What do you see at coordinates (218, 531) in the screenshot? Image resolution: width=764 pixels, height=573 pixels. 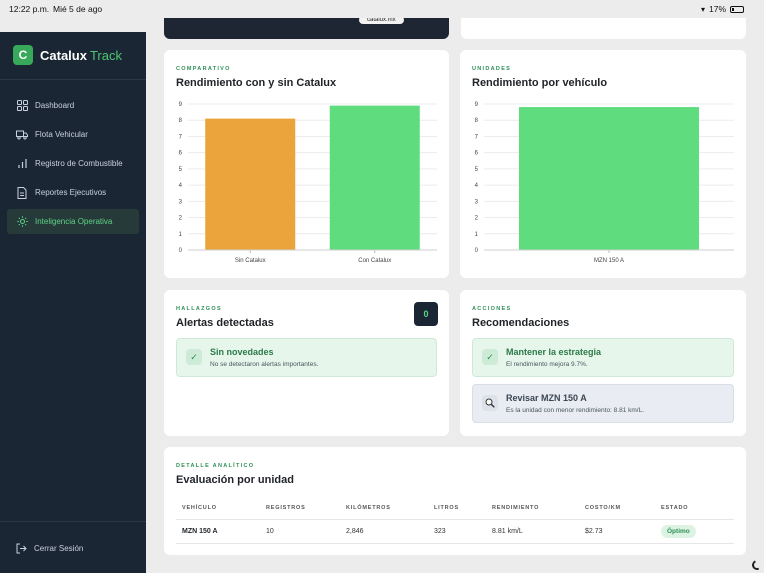 I see `cell-vehicle: MZN 150 A` at bounding box center [218, 531].